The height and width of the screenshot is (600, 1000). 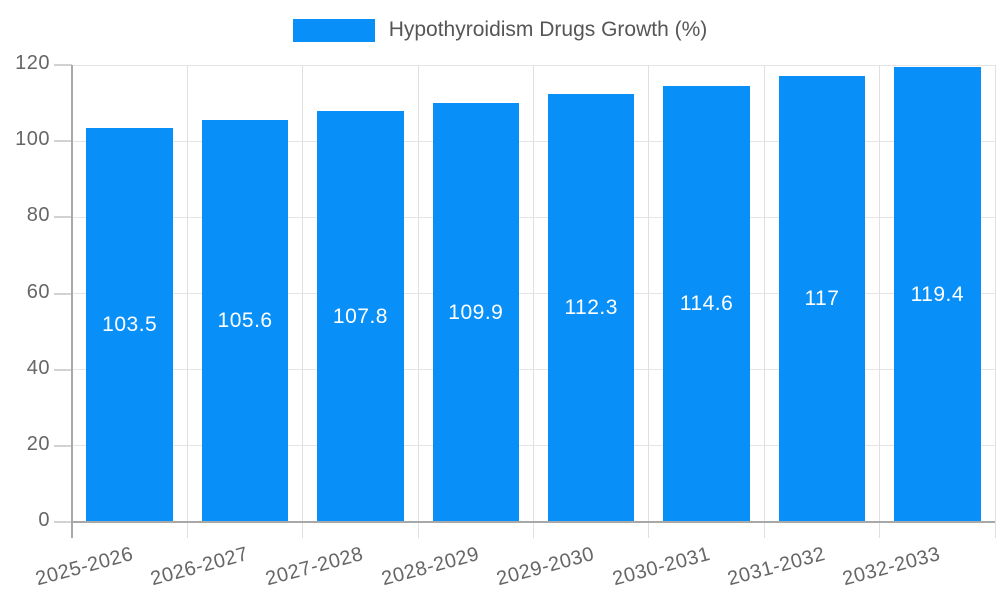 I want to click on x-axis-line, so click(x=533, y=522).